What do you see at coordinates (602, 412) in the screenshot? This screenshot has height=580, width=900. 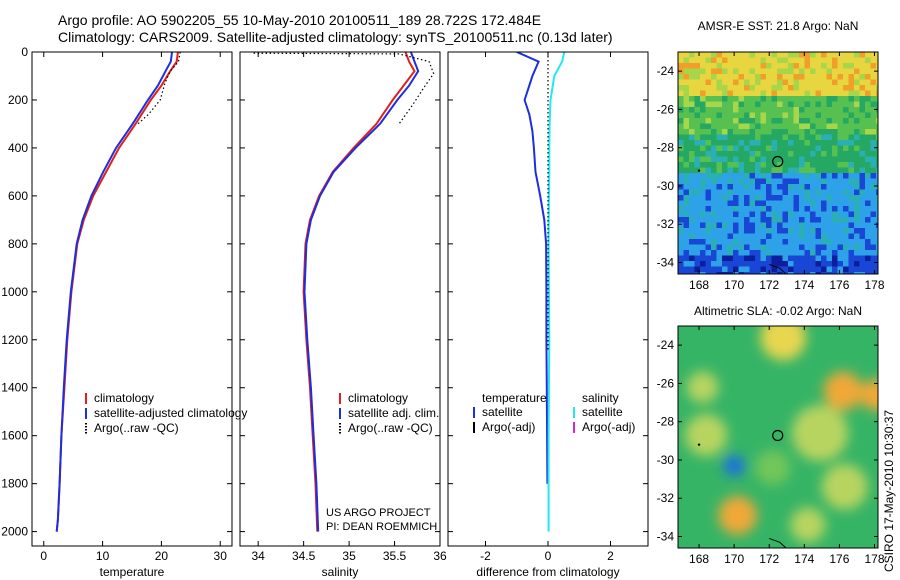 I see `legend-entry: satellite` at bounding box center [602, 412].